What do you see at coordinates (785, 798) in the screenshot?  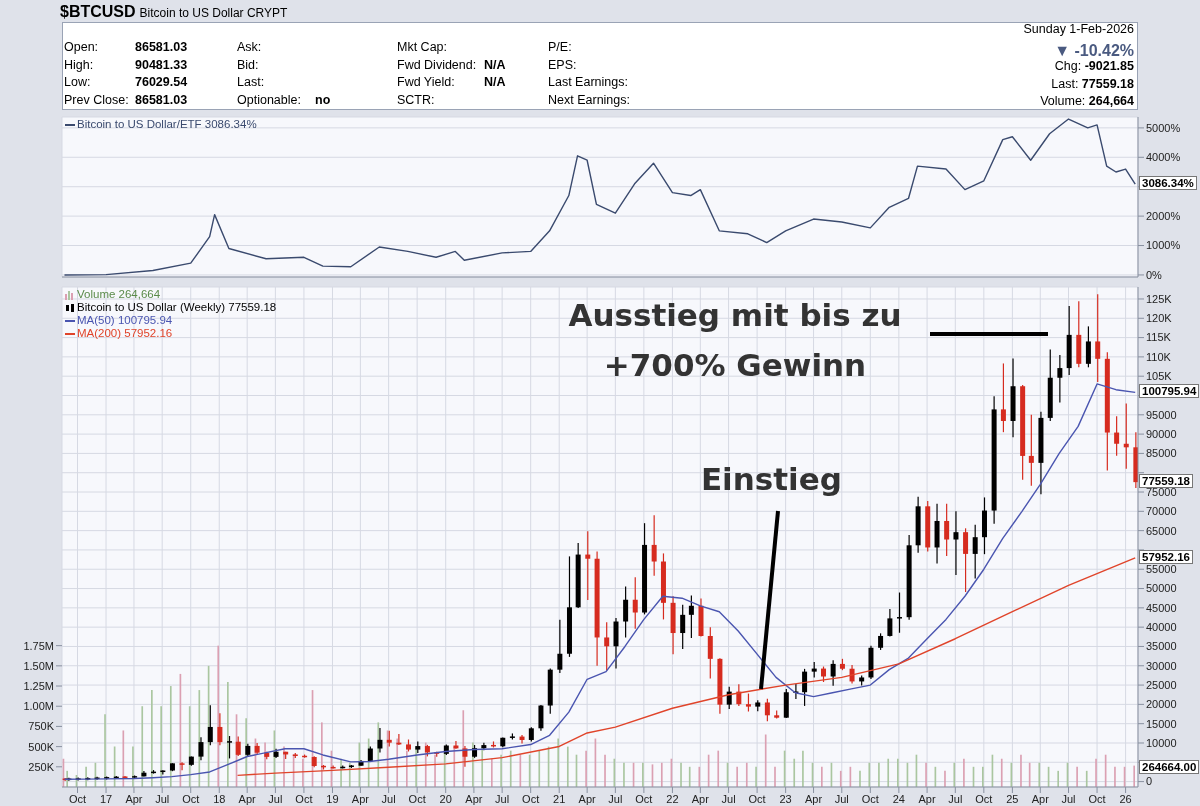 I see `x-tick-label: 23` at bounding box center [785, 798].